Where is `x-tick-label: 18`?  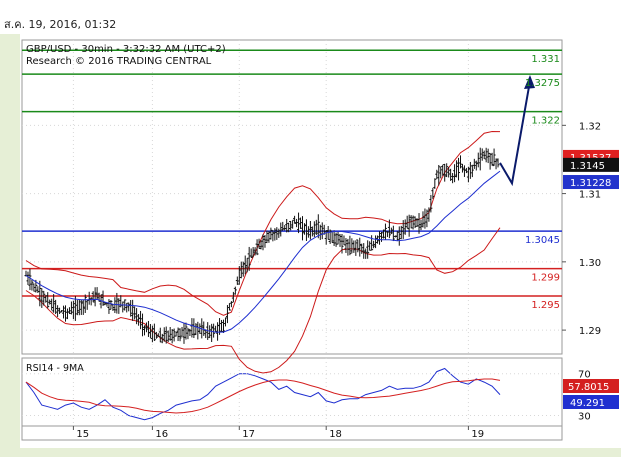
x-tick-label: 18 is located at coordinates (335, 434).